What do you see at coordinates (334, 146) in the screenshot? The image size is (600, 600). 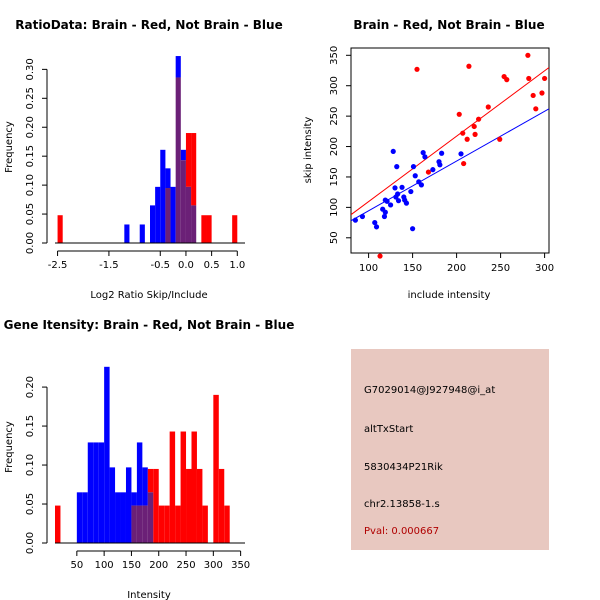 I see `scatter-y-tick-label: 200` at bounding box center [334, 146].